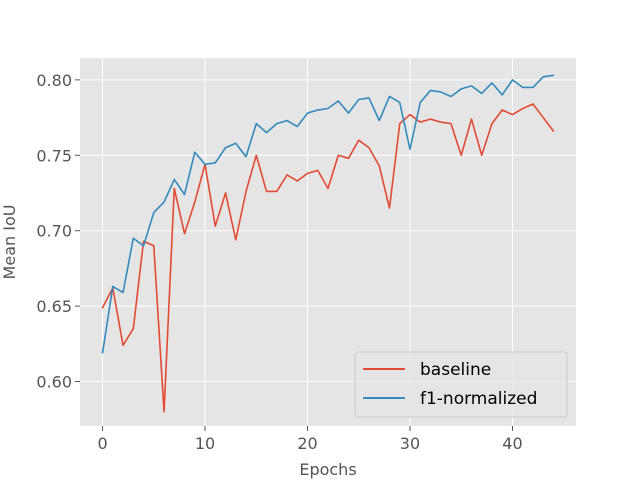  What do you see at coordinates (327, 469) in the screenshot?
I see `x-axis-title: Epochs` at bounding box center [327, 469].